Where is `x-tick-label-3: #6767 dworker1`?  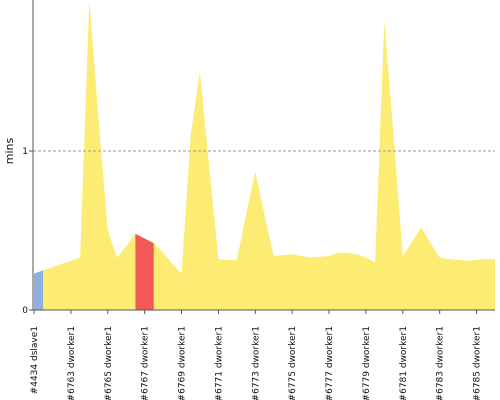 x-tick-label-3: #6767 dworker1 is located at coordinates (146, 363).